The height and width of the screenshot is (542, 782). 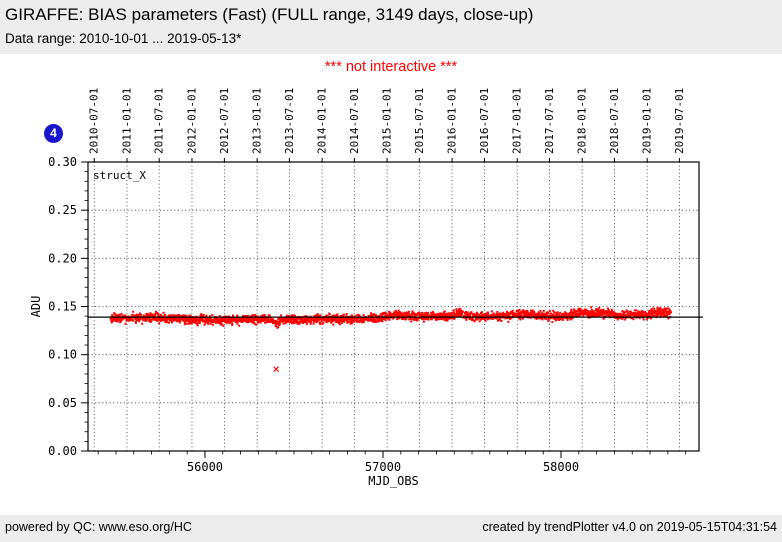 What do you see at coordinates (276, 369) in the screenshot?
I see `outlier-marker` at bounding box center [276, 369].